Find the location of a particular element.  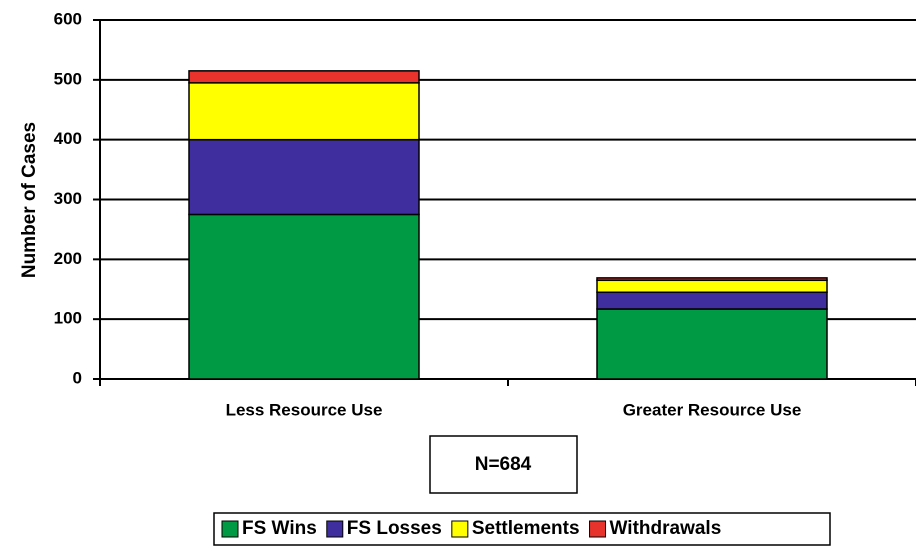

y-tick-label: 100 is located at coordinates (68, 318).